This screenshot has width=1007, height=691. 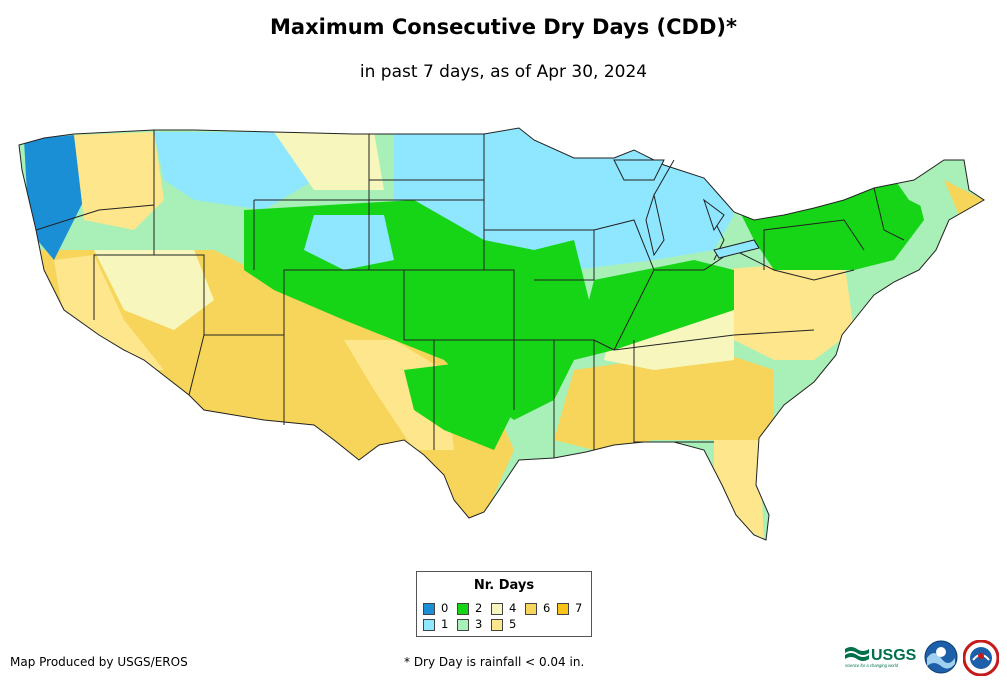 What do you see at coordinates (234, 171) in the screenshot?
I see `region-idaho-montana-1-day` at bounding box center [234, 171].